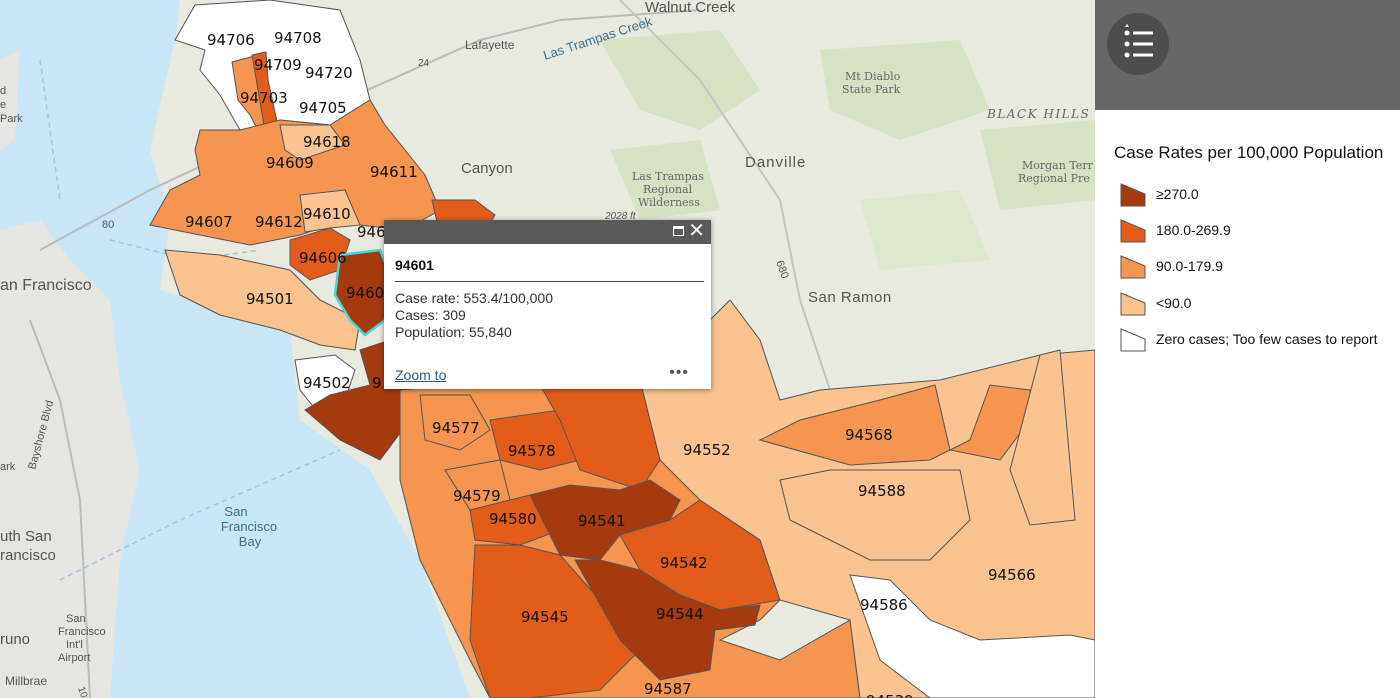 The width and height of the screenshot is (1400, 698). What do you see at coordinates (74, 645) in the screenshot?
I see `place-label: Int'l` at bounding box center [74, 645].